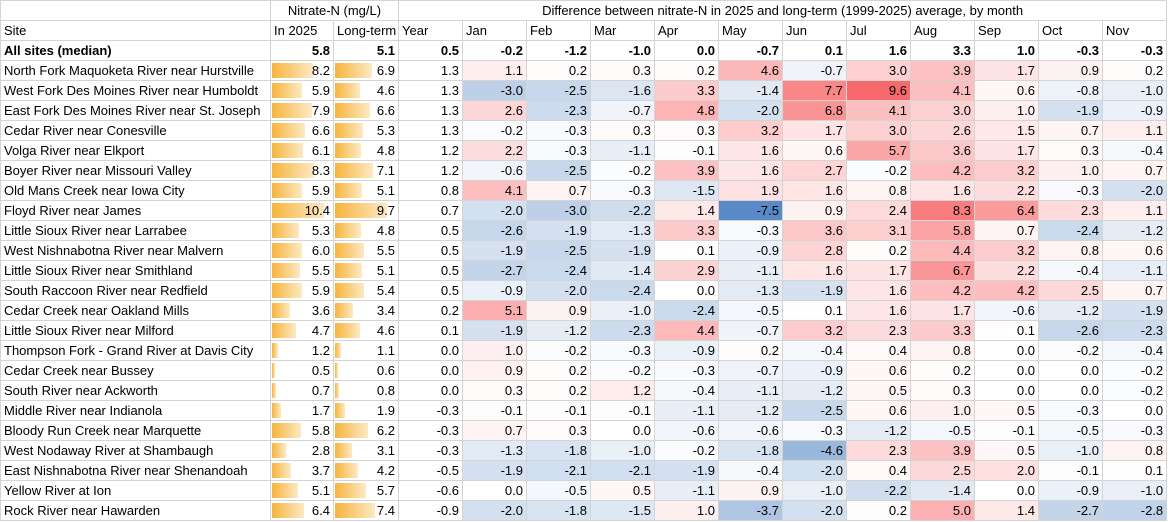 This screenshot has height=522, width=1168. I want to click on cell-text: 7.4, so click(385, 510).